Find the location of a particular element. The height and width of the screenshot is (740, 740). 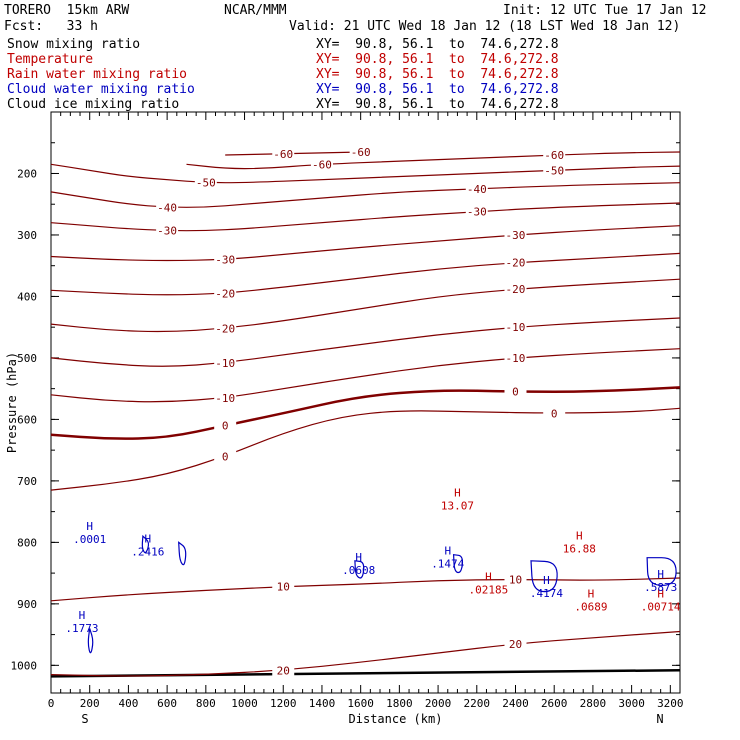

y-tick-label: 400 is located at coordinates (27, 296).